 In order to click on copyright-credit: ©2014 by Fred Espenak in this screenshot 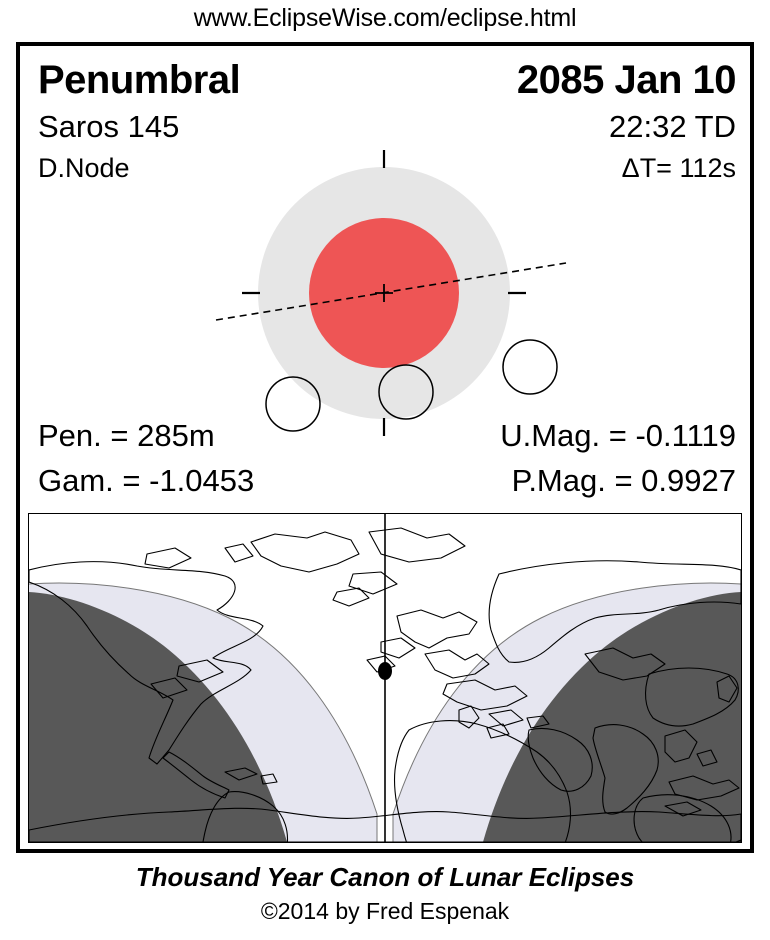, I will do `click(385, 911)`.